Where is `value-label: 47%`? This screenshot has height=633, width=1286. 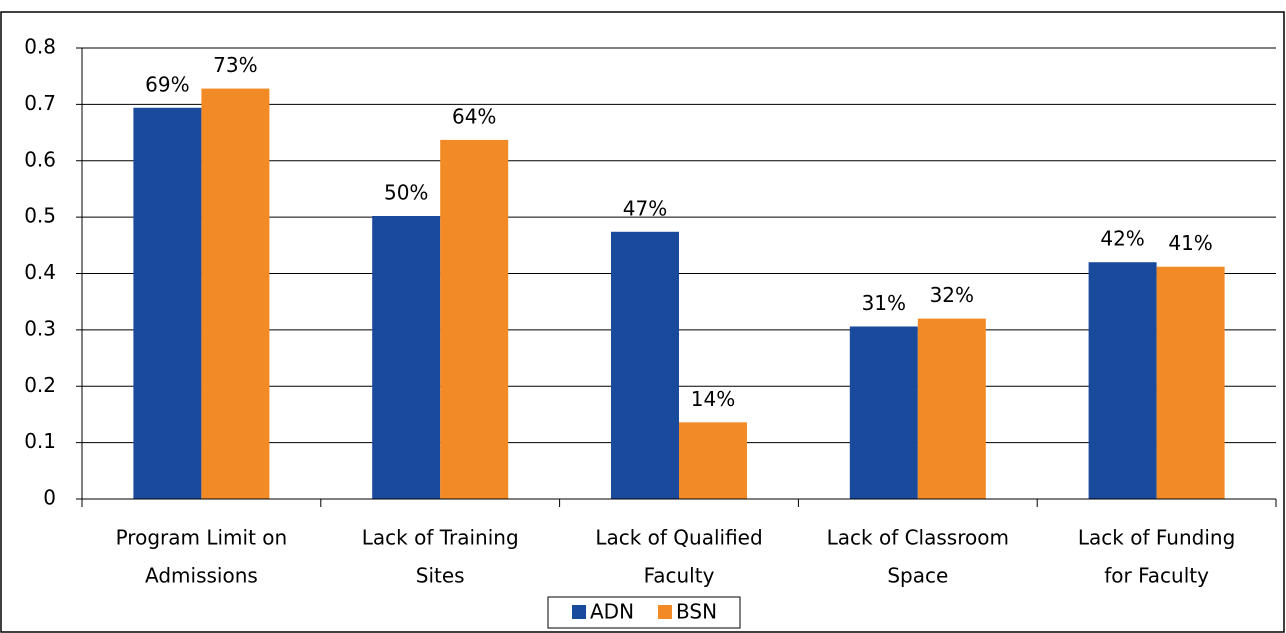 value-label: 47% is located at coordinates (645, 208).